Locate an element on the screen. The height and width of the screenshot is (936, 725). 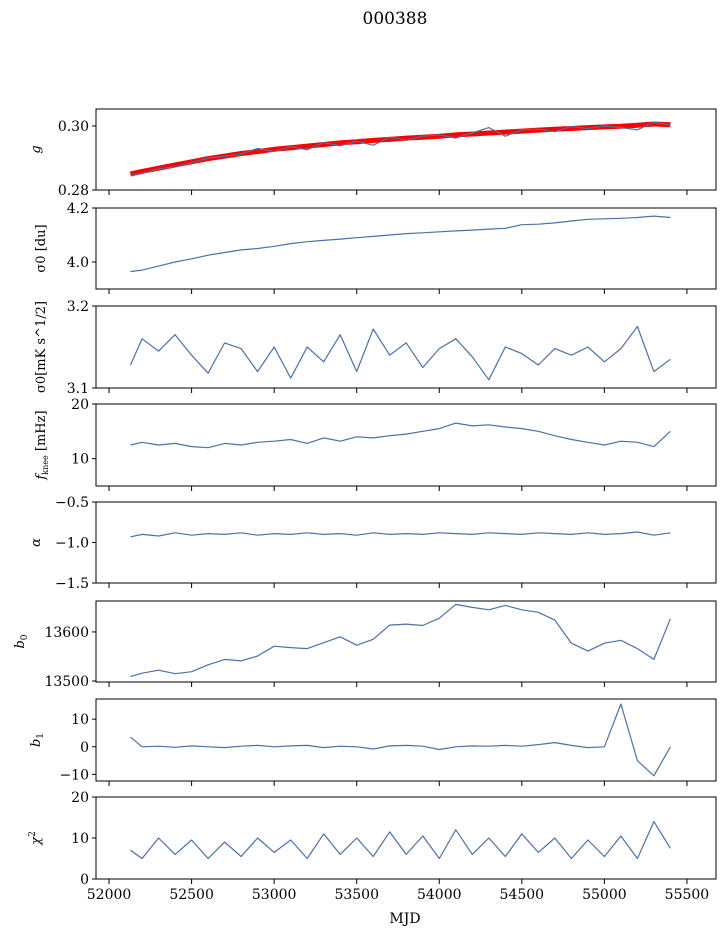
x-tick-label: 52500 is located at coordinates (191, 895).